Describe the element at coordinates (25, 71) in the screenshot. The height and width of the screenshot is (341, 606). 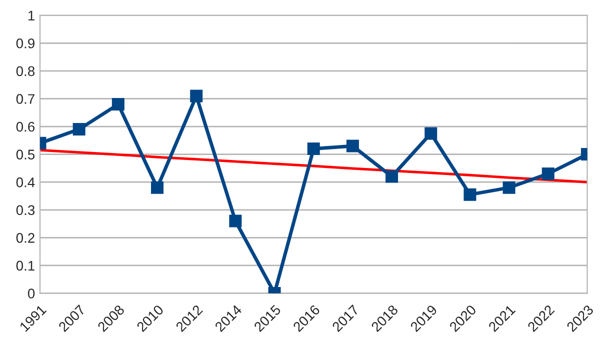
I see `y-tick-label: 0.8` at that location.